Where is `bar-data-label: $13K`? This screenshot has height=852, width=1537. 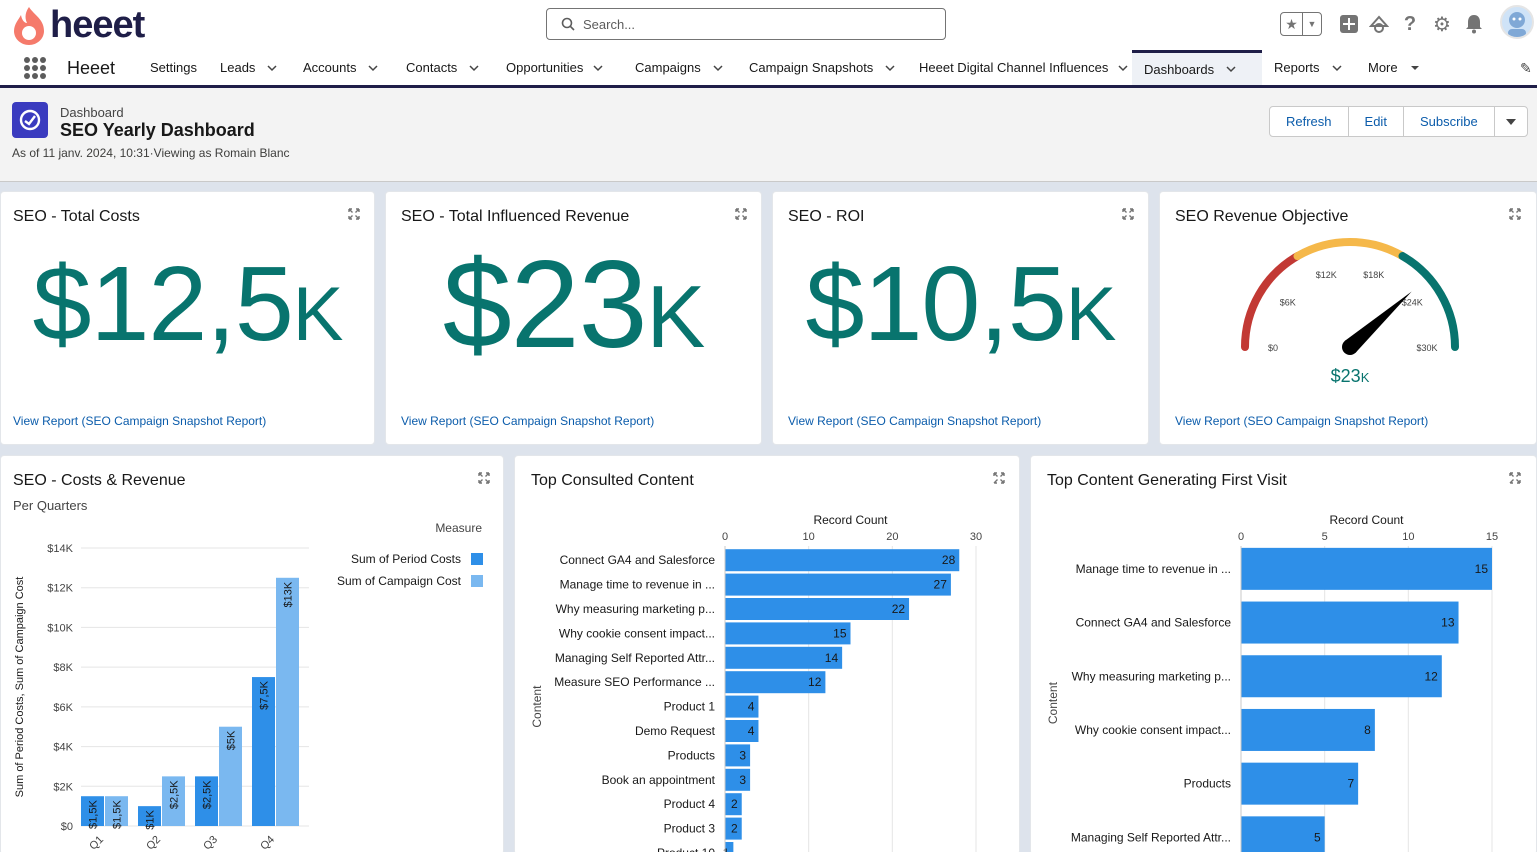
bar-data-label: $13K is located at coordinates (289, 594).